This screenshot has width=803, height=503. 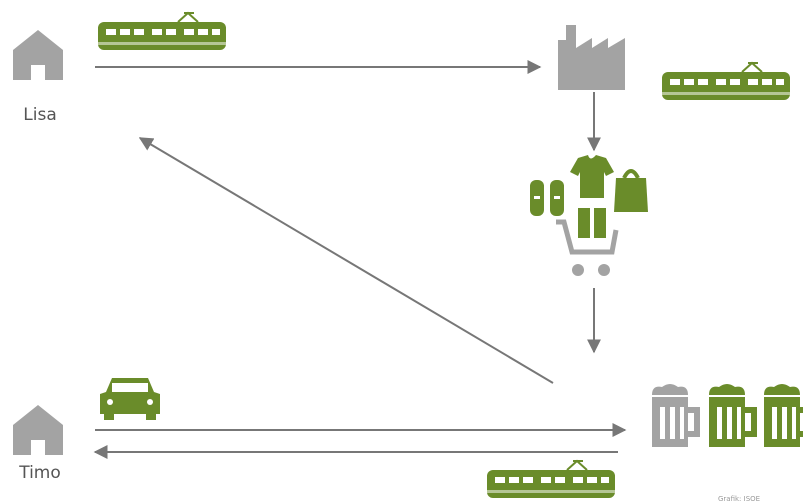 I want to click on car-icon, so click(x=130, y=399).